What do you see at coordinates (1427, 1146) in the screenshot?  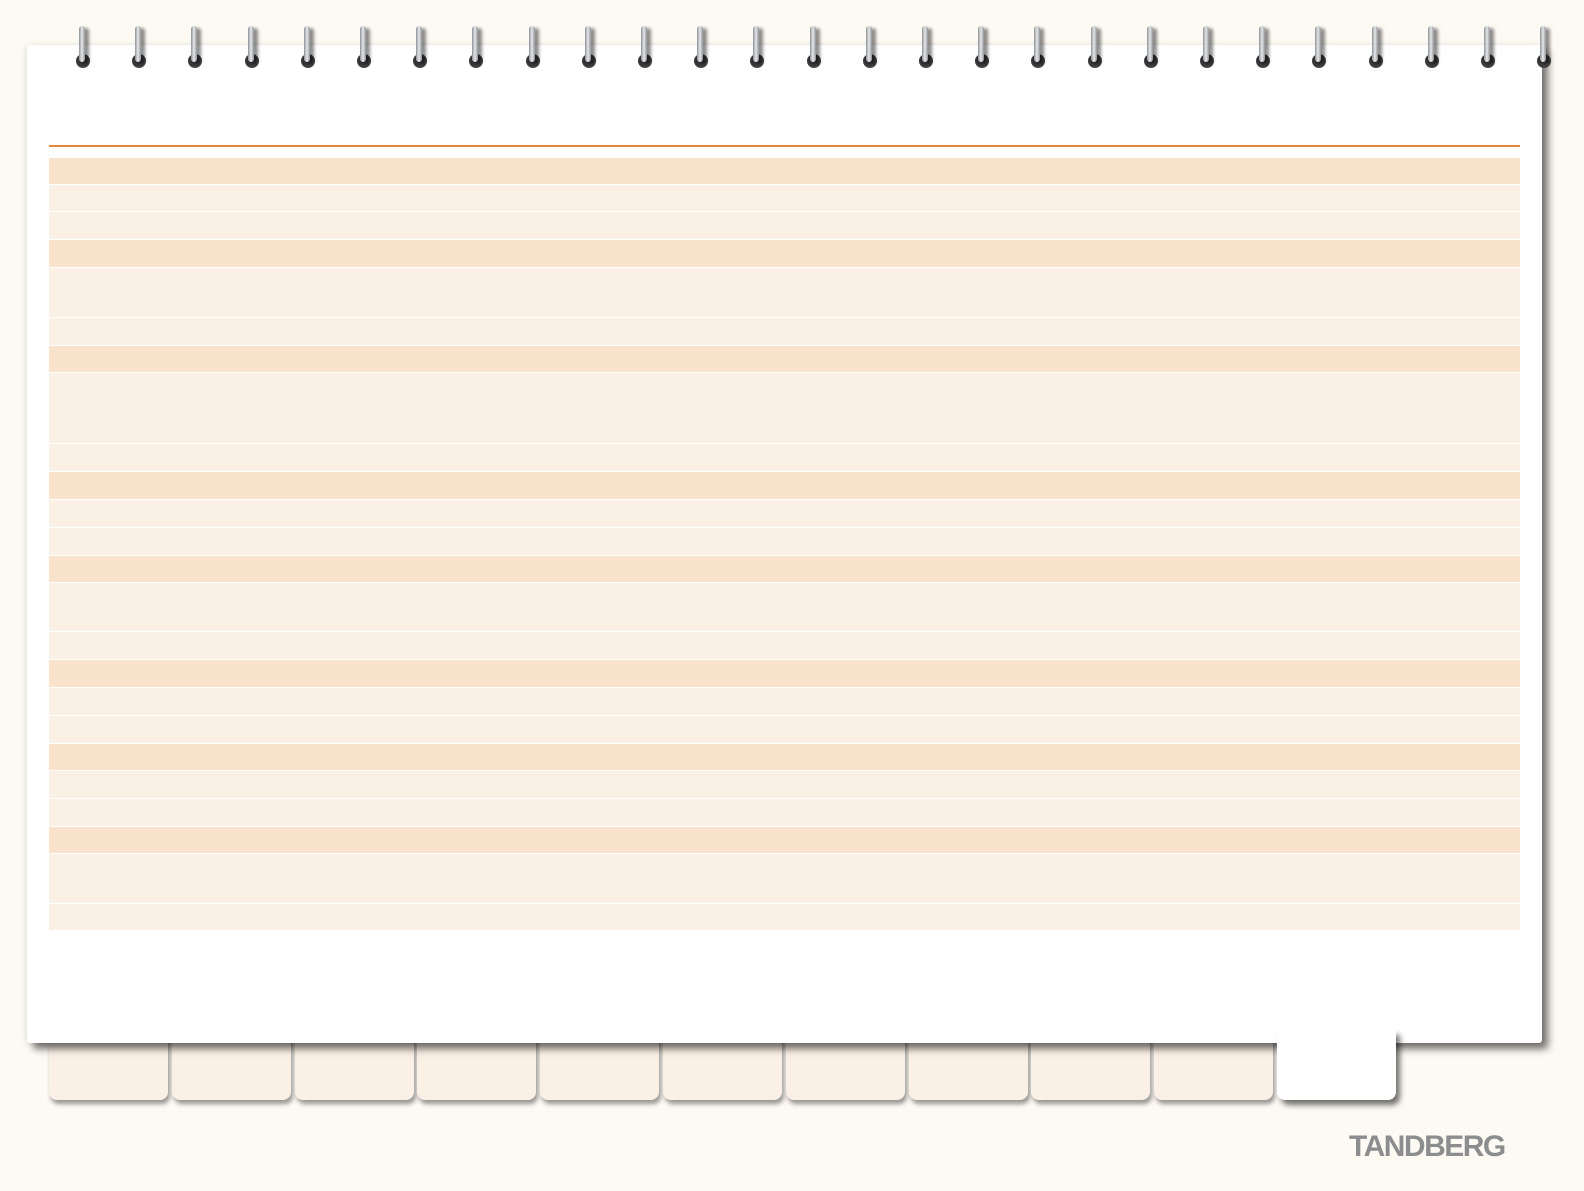 I see `tandberg-logo: TANDBERG` at bounding box center [1427, 1146].